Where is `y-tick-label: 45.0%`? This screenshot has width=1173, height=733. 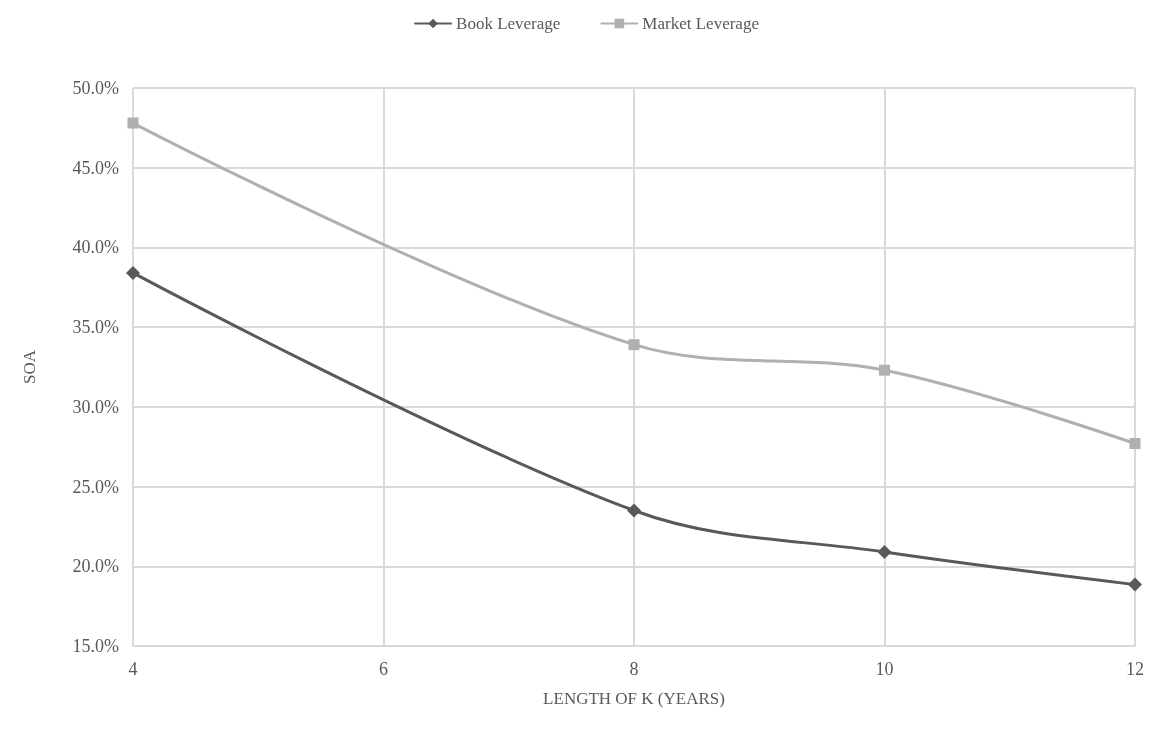 y-tick-label: 45.0% is located at coordinates (95, 167).